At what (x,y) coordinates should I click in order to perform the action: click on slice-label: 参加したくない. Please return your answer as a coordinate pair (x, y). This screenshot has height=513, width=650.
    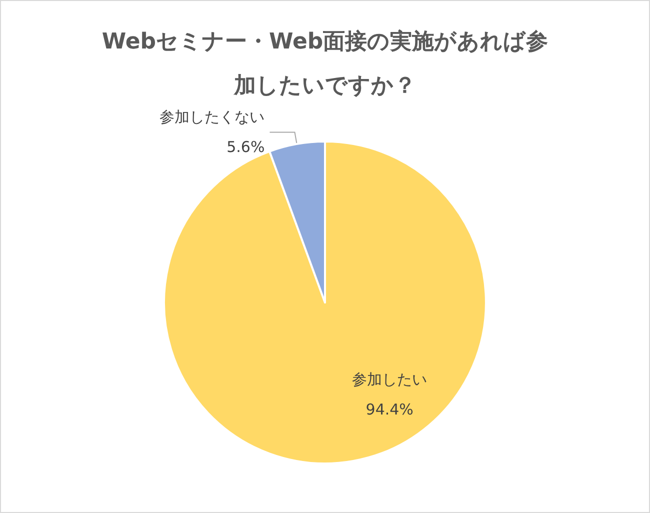
    Looking at the image, I should click on (212, 117).